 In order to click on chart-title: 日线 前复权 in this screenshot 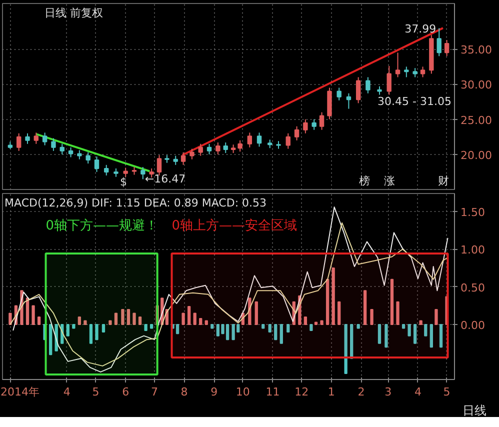, I will do `click(73, 13)`.